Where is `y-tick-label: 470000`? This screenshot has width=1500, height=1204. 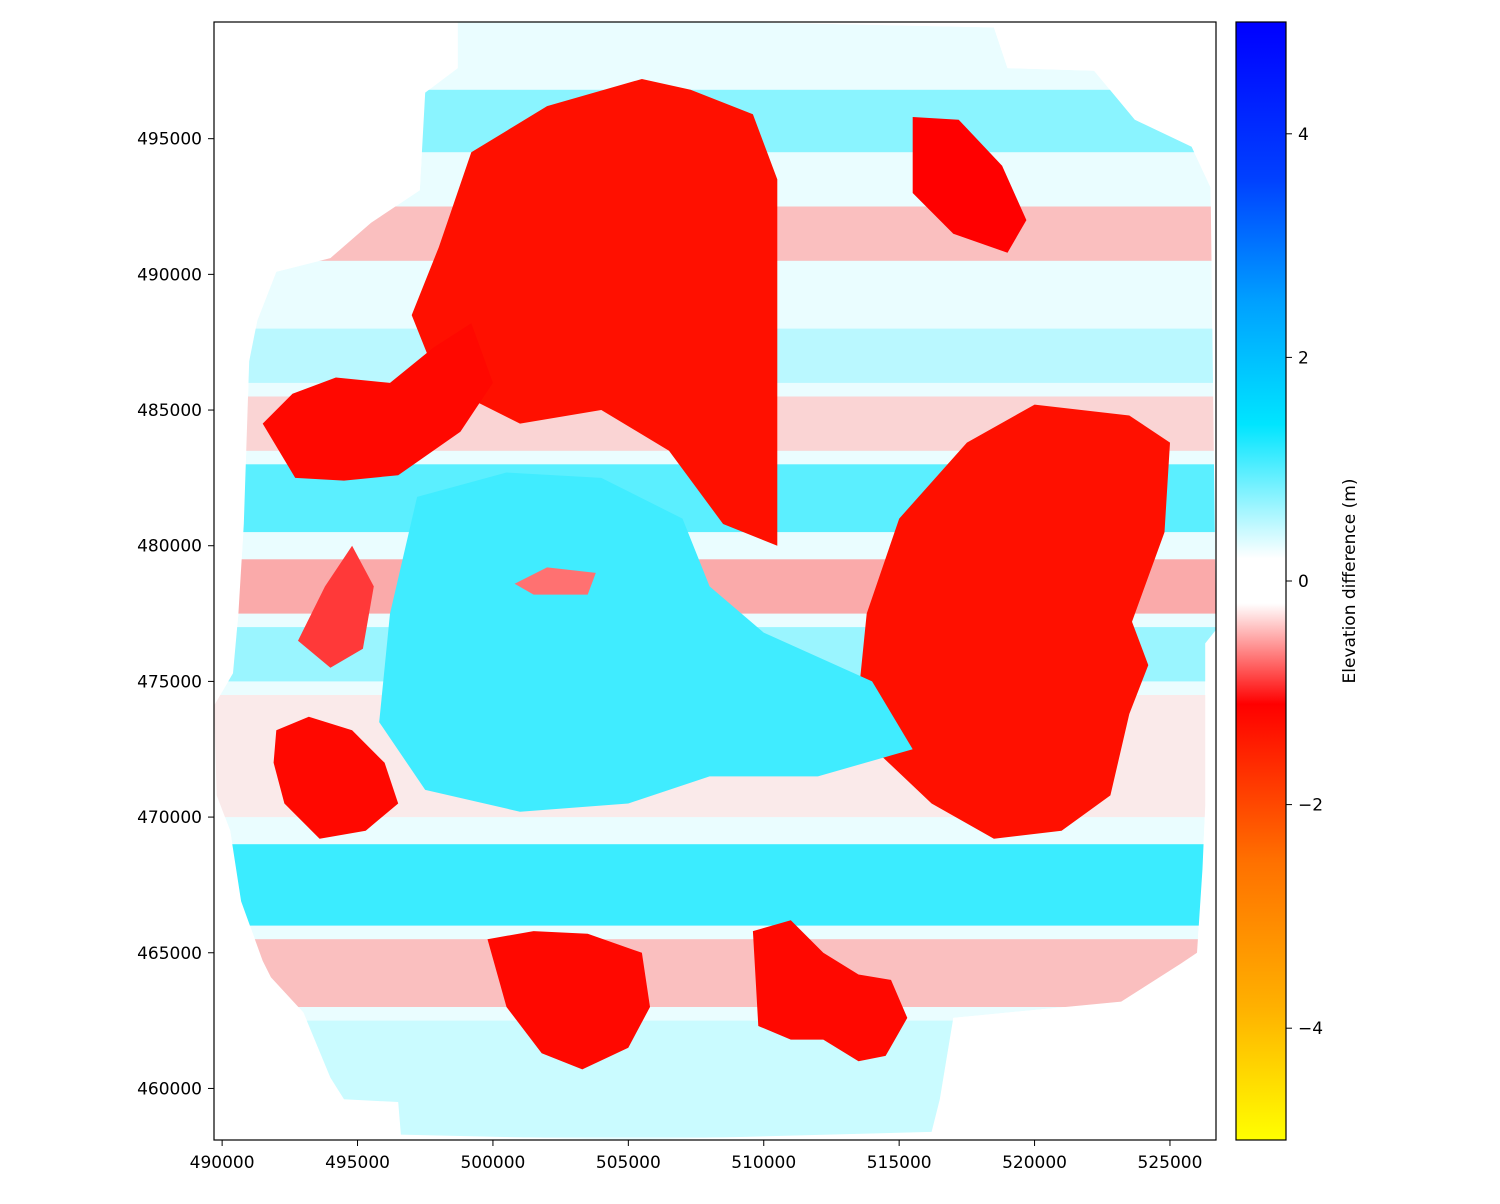
y-tick-label: 470000 is located at coordinates (169, 818).